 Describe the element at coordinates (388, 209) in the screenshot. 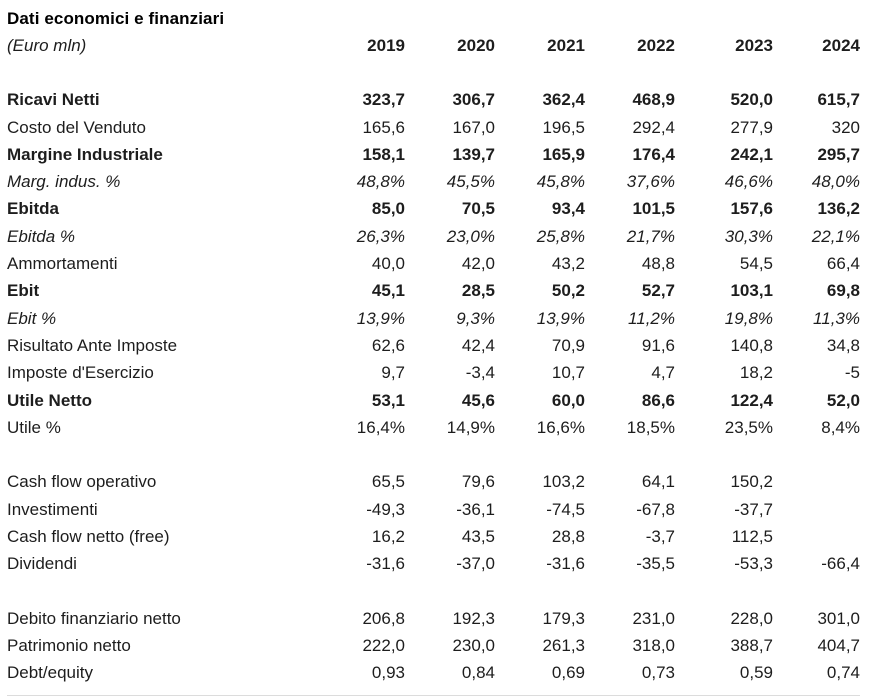

I see `table-cell: 85,0` at that location.